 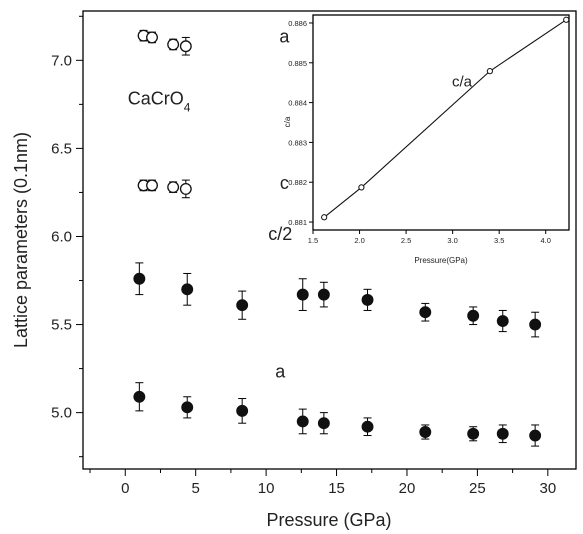 What do you see at coordinates (297, 23) in the screenshot?
I see `inset-y-tick-label: 0.886` at bounding box center [297, 23].